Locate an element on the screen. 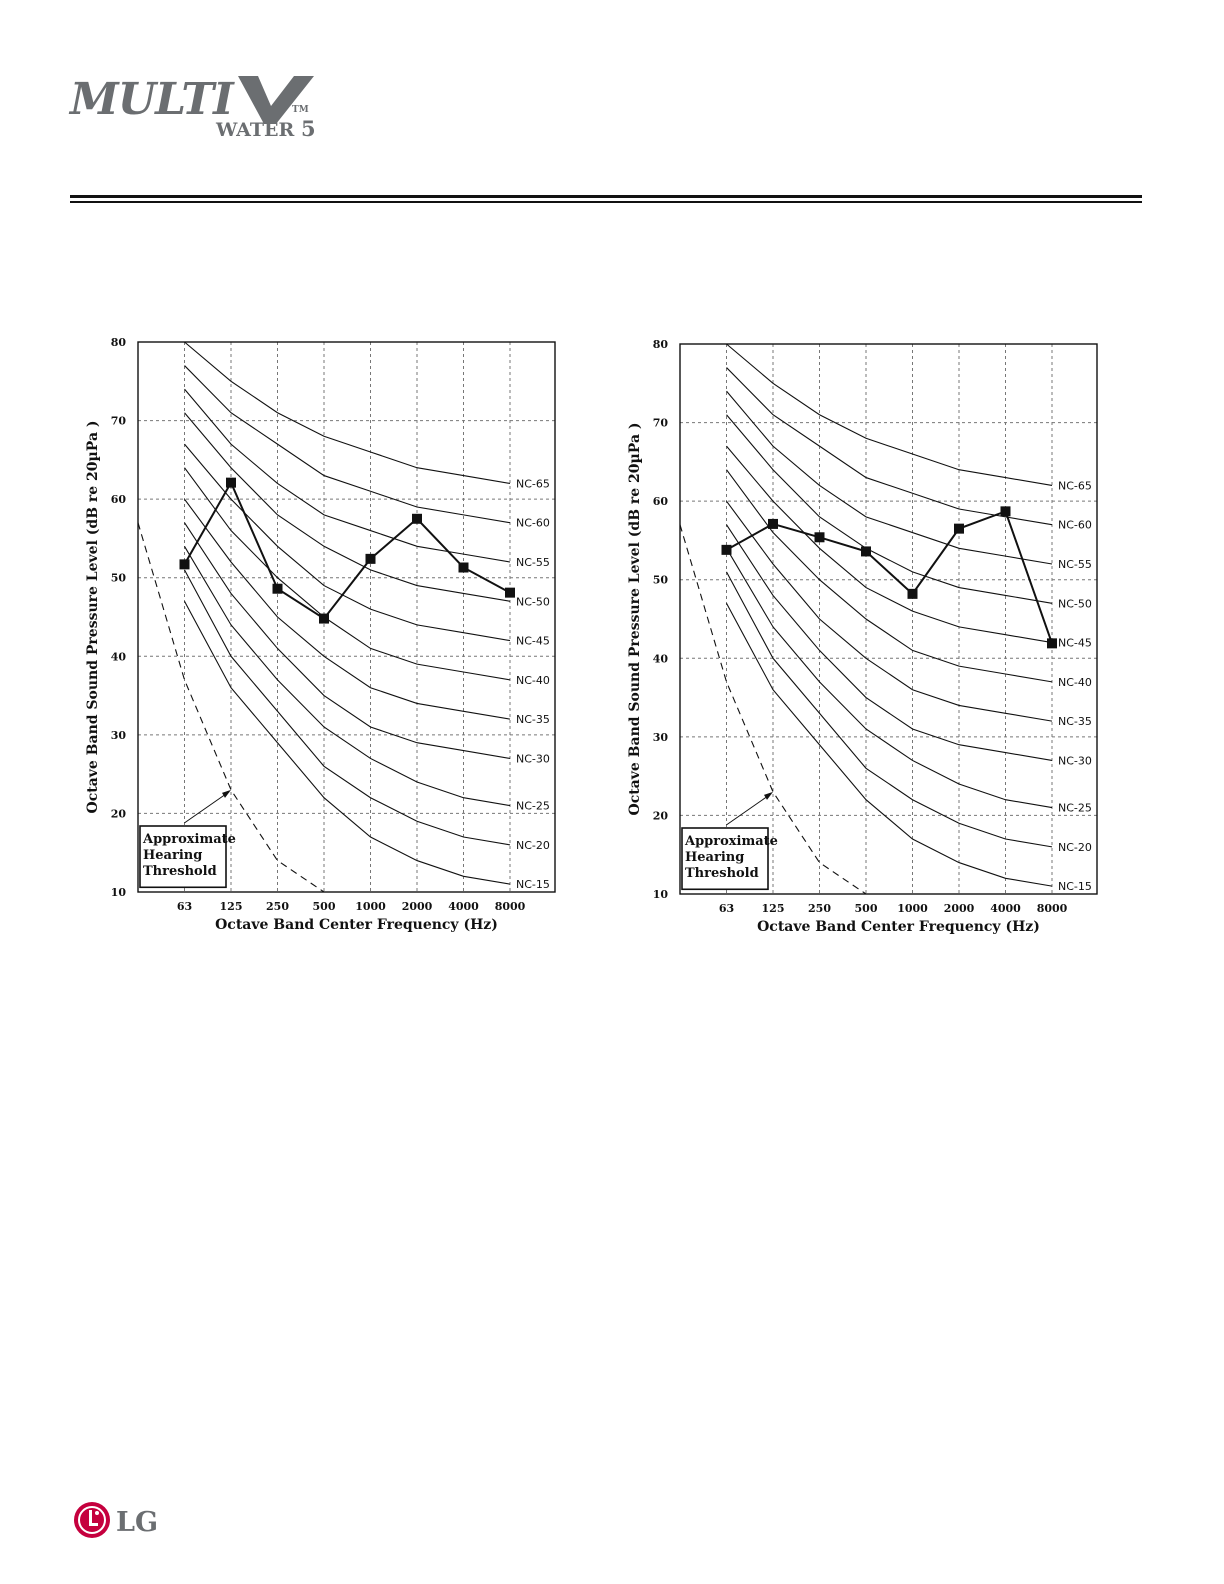 Image resolution: width=1224 pixels, height=1584 pixels. header-double-rule is located at coordinates (606, 201).